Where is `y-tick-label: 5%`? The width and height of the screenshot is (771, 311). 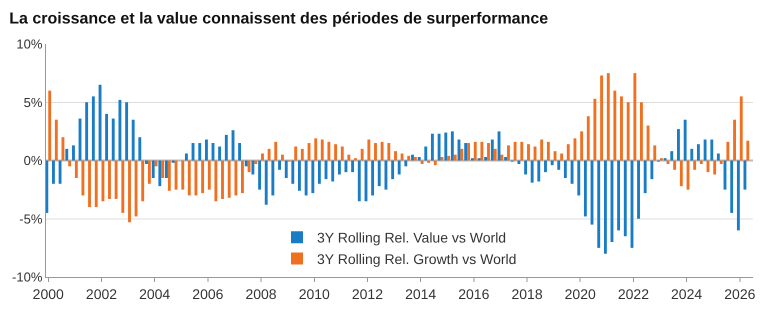
y-tick-label: 5% is located at coordinates (33, 102).